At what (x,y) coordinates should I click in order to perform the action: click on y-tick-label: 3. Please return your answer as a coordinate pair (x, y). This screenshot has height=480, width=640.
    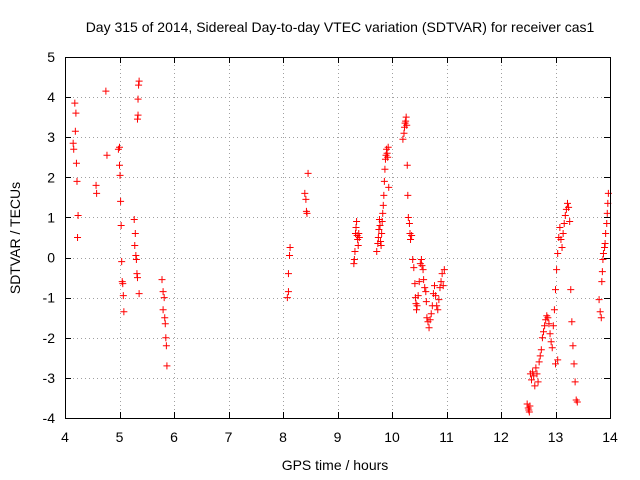
    Looking at the image, I should click on (51, 137).